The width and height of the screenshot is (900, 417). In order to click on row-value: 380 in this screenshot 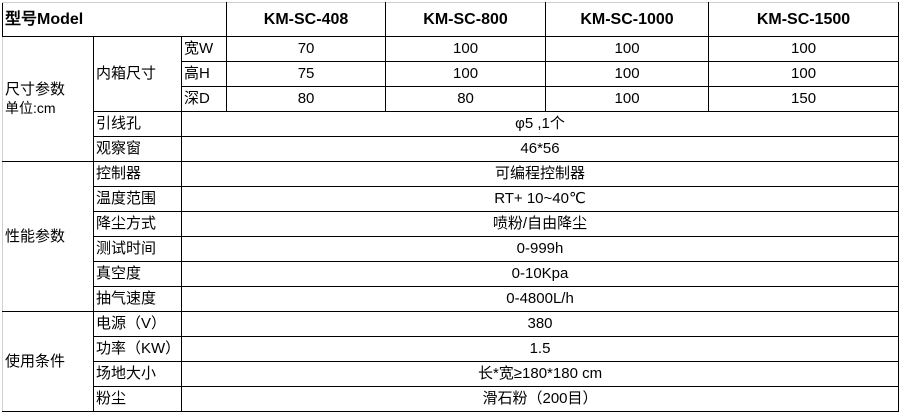, I will do `click(540, 324)`.